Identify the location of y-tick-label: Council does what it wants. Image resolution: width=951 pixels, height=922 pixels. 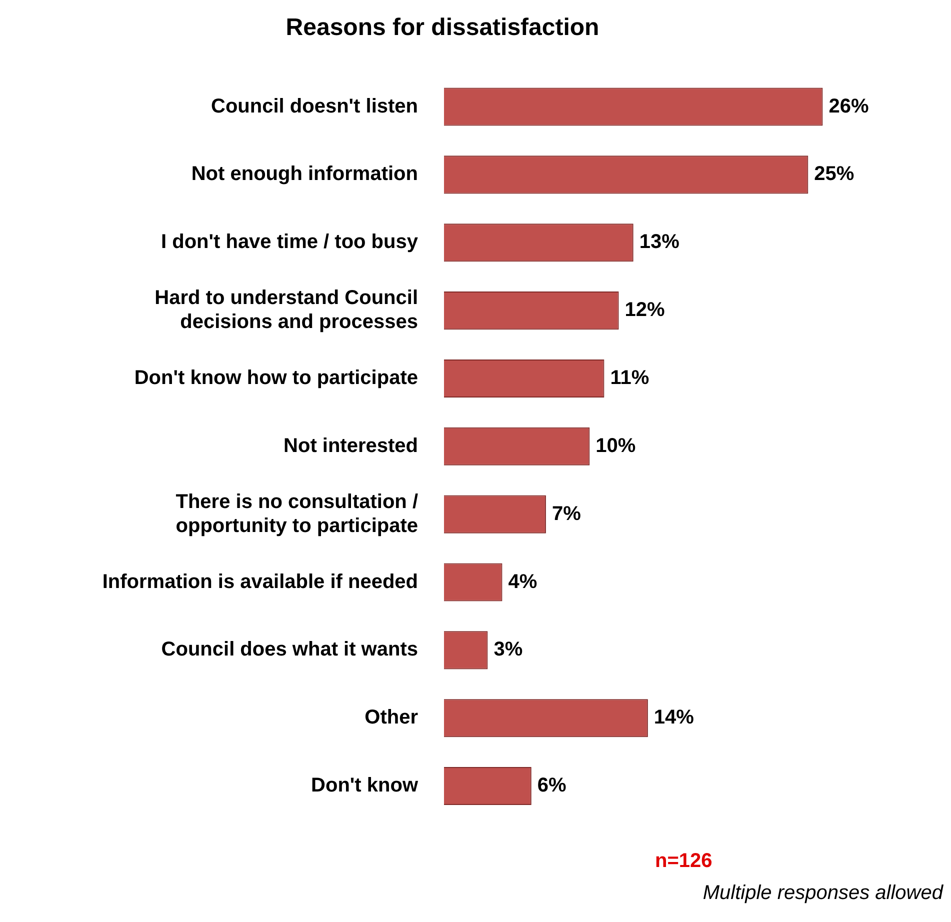
(289, 649).